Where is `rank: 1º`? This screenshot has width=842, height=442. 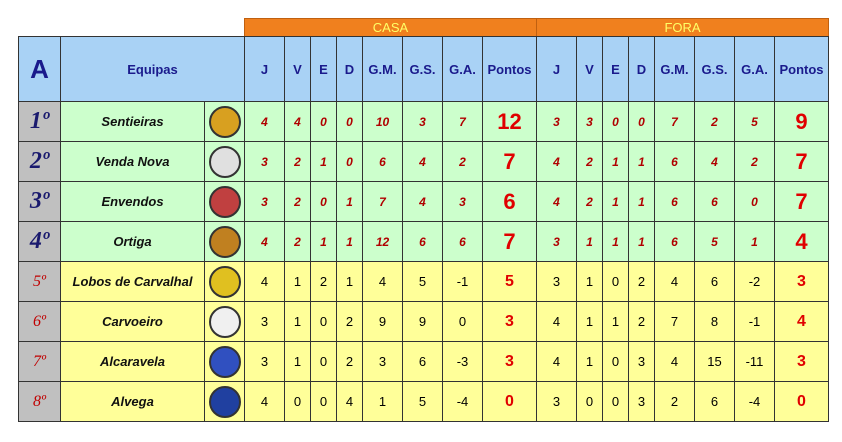
rank: 1º is located at coordinates (39, 121).